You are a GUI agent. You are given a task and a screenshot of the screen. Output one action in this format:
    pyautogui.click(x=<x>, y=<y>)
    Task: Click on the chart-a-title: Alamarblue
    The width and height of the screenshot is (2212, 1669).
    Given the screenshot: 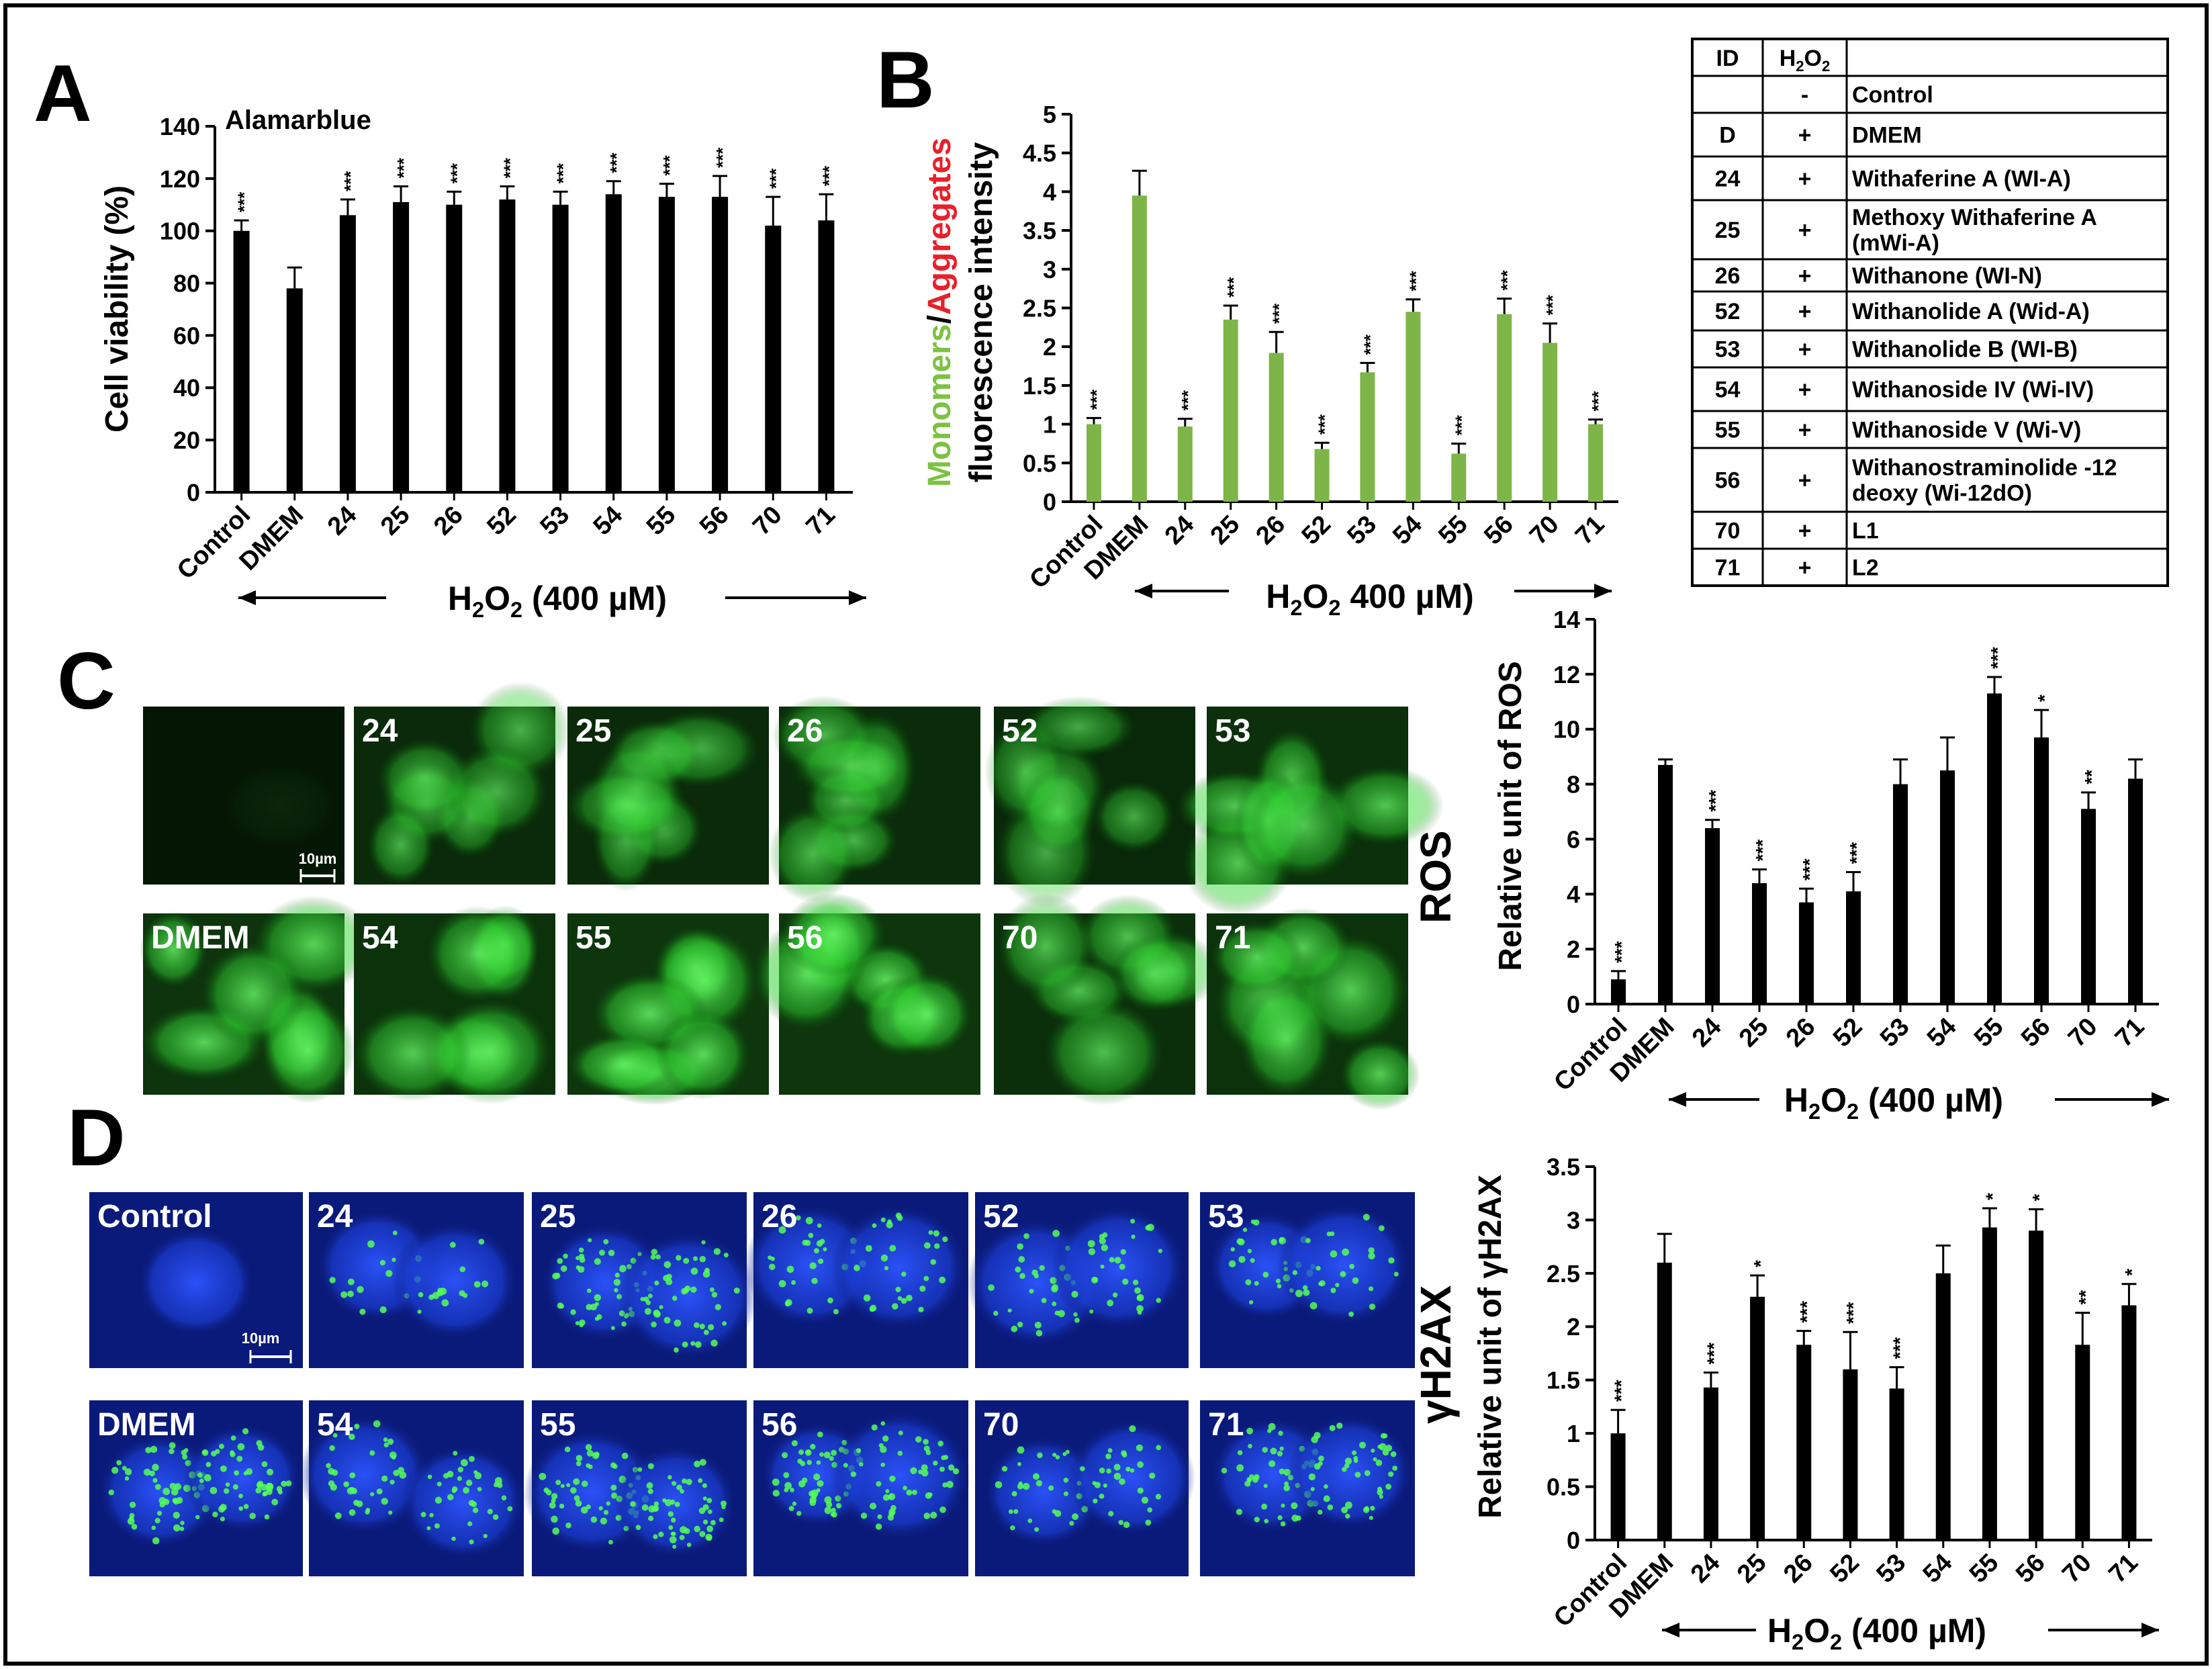 What is the action you would take?
    pyautogui.click(x=298, y=120)
    